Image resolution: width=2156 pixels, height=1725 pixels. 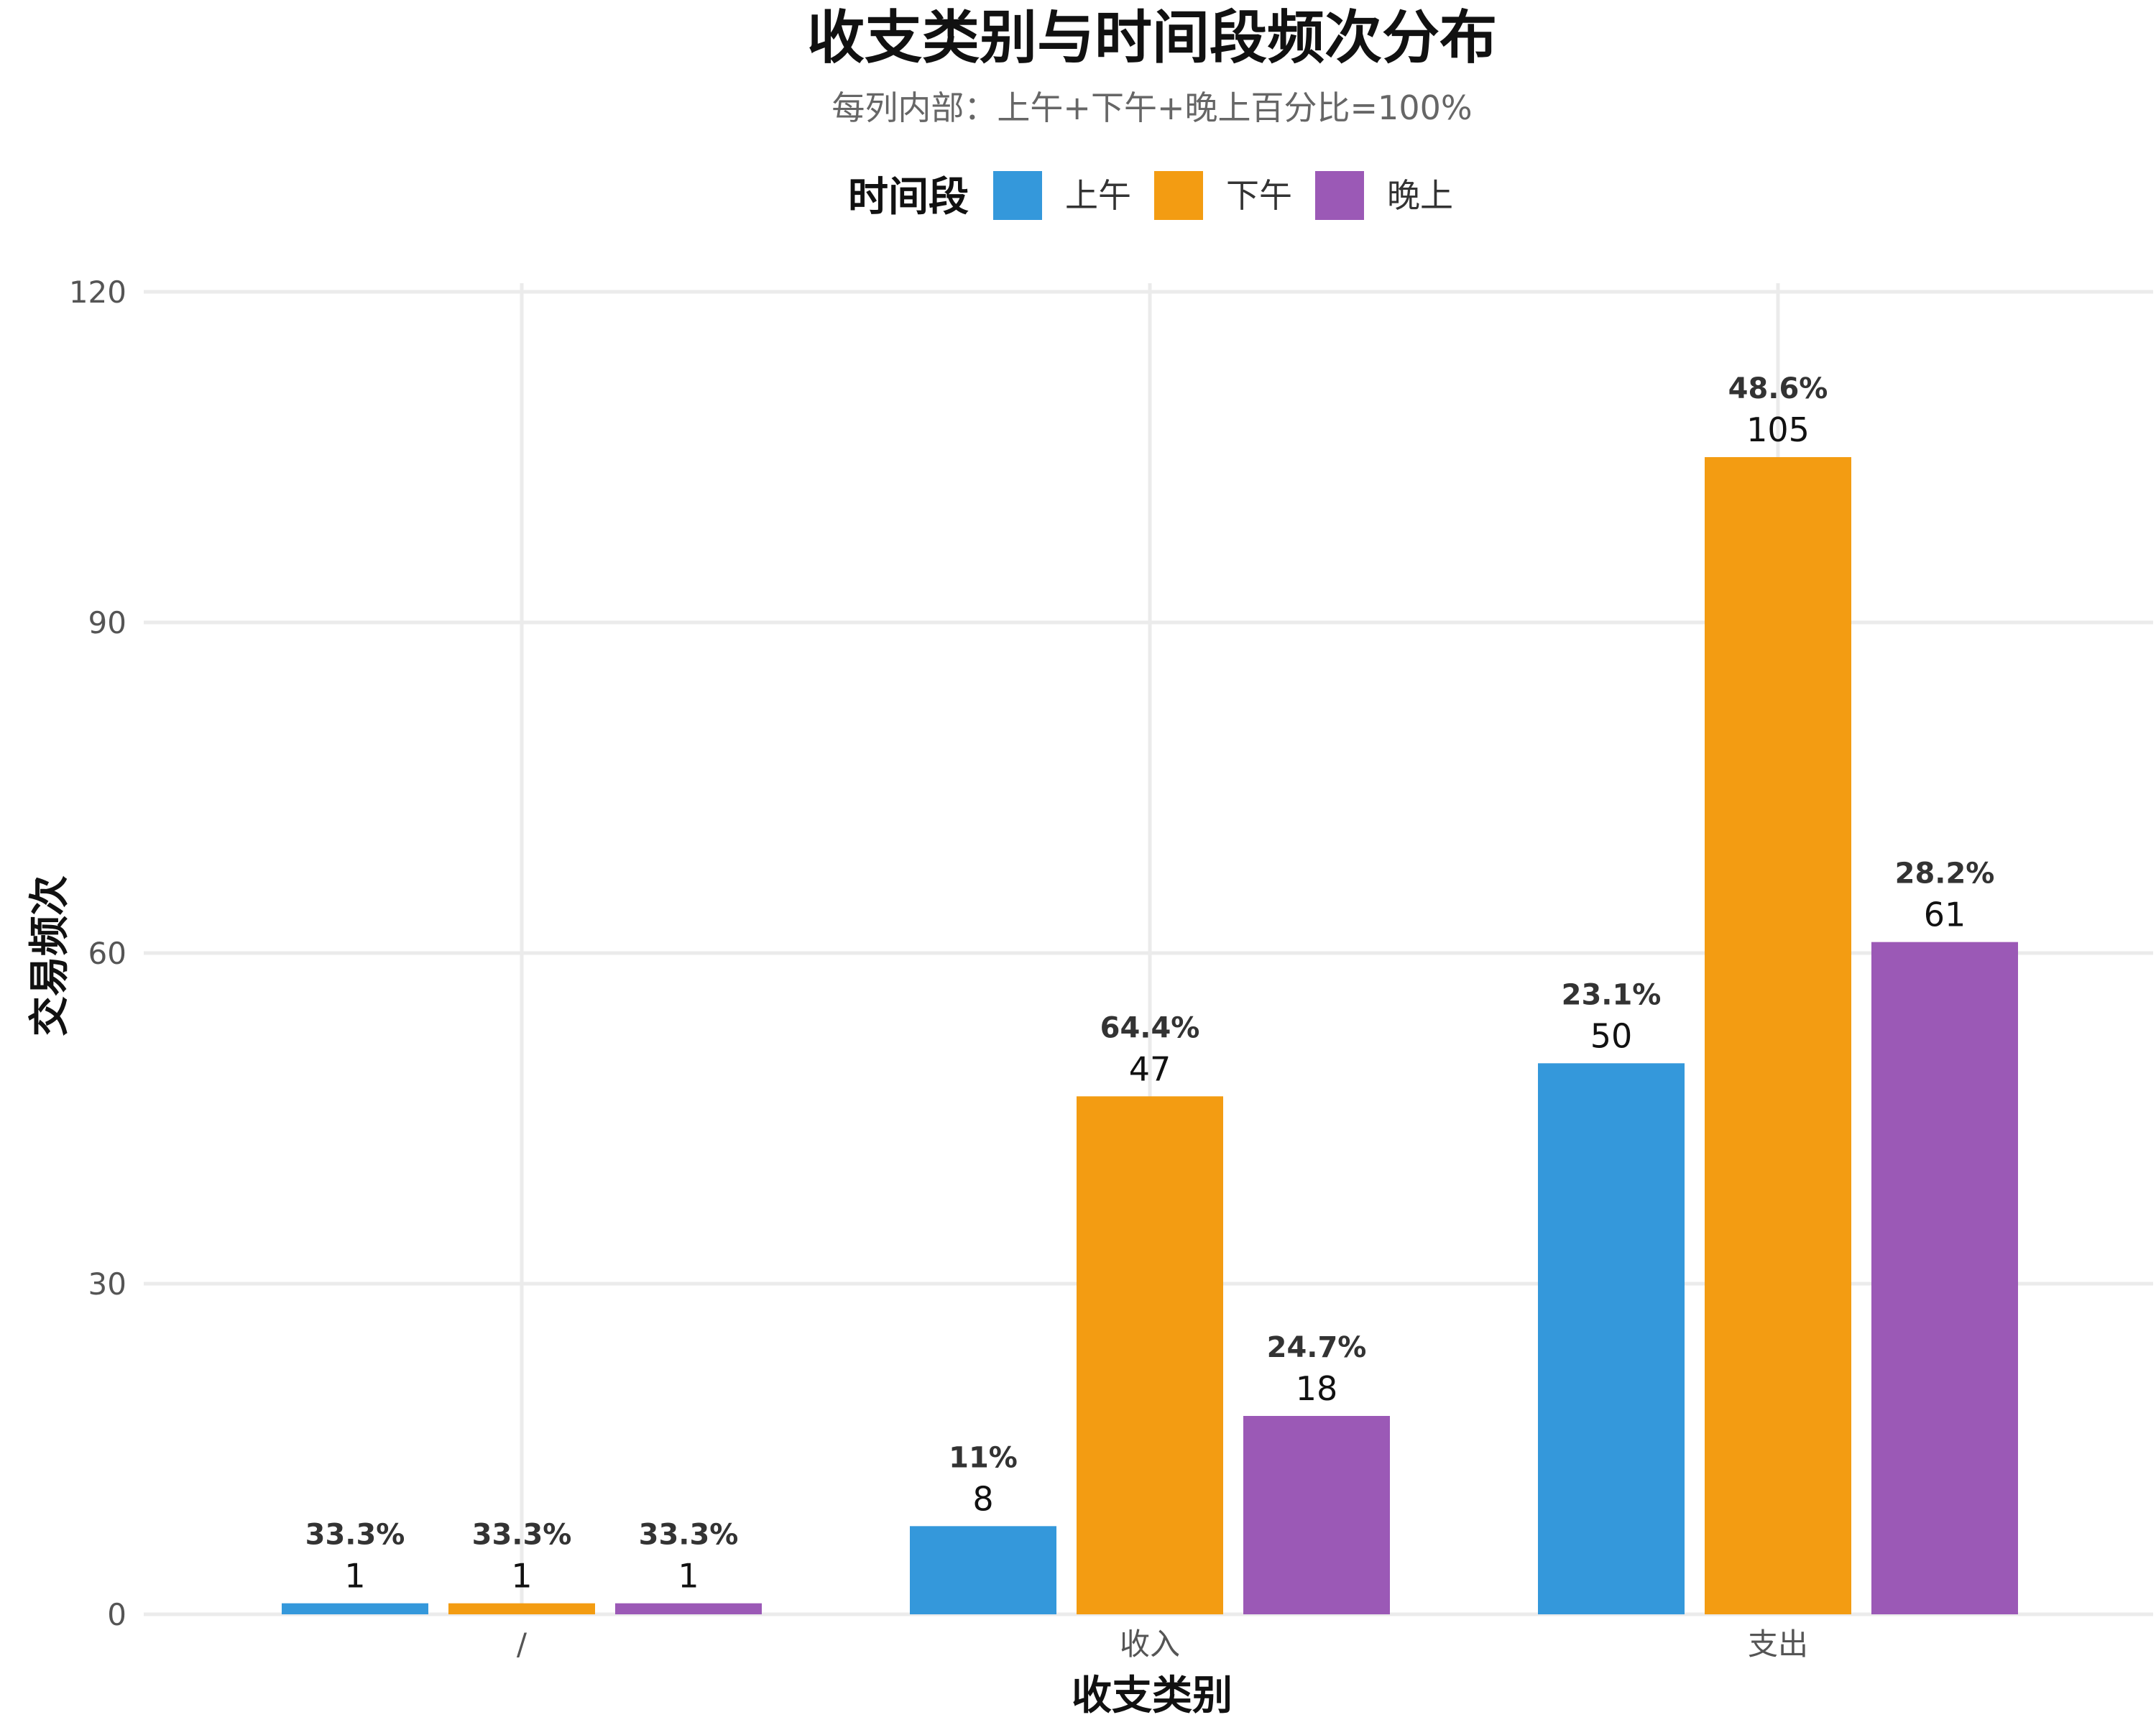 What do you see at coordinates (983, 1498) in the screenshot?
I see `value-label: 8` at bounding box center [983, 1498].